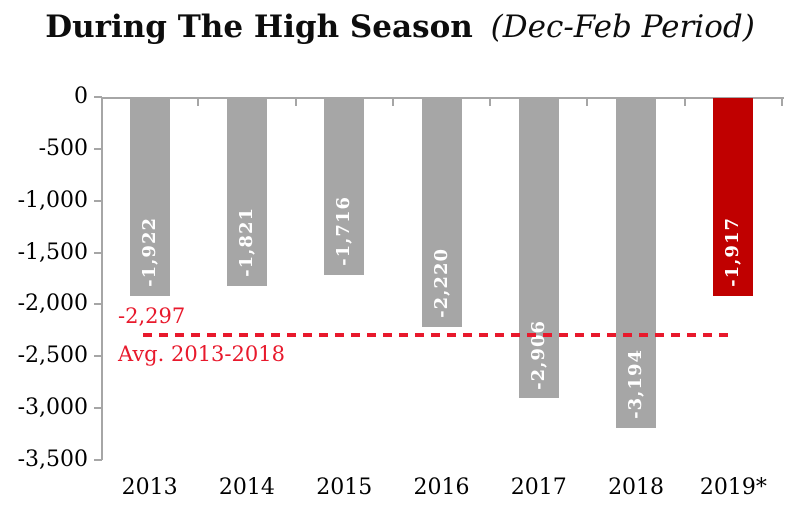 This screenshot has width=800, height=528. What do you see at coordinates (259, 27) in the screenshot?
I see `chart-title-main: During The High Season` at bounding box center [259, 27].